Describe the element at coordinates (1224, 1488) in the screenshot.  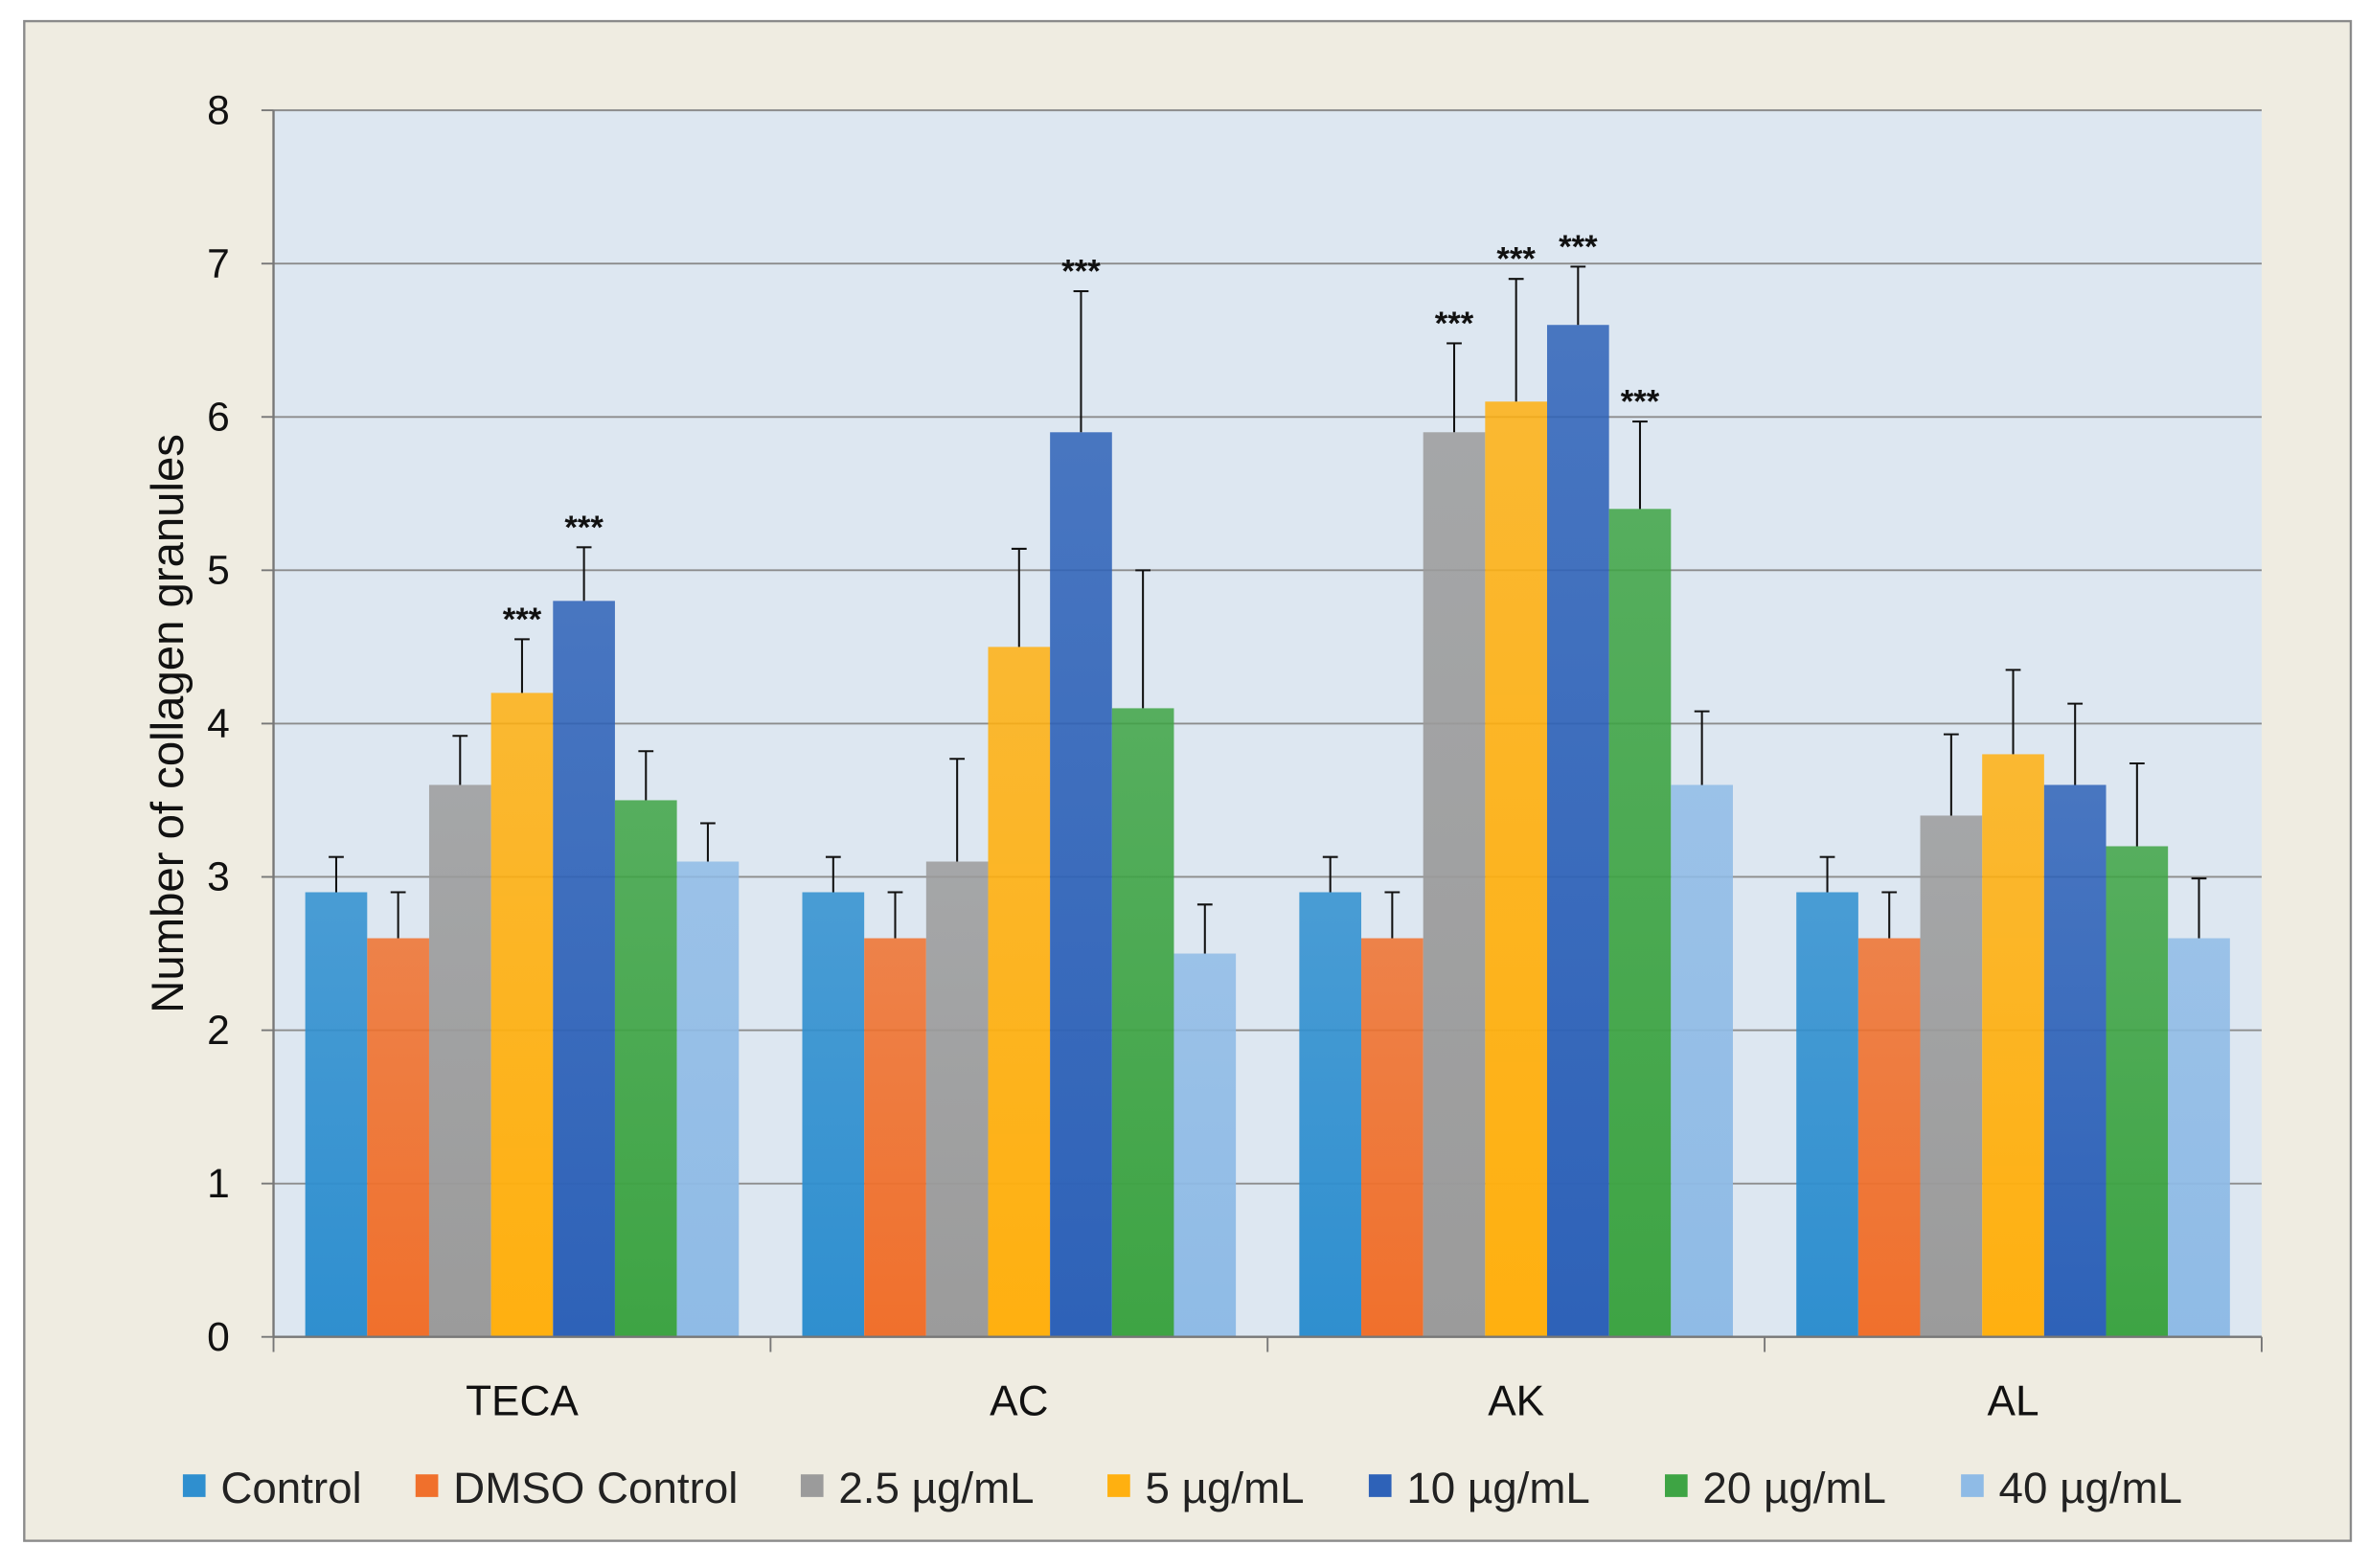
I see `legend-label: 5 µg/mL` at that location.